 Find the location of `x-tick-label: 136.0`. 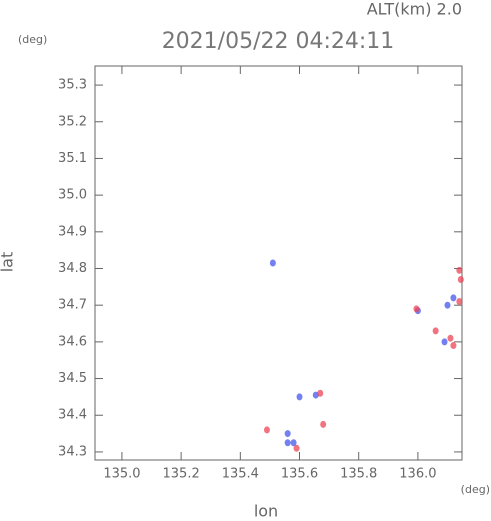

x-tick-label: 136.0 is located at coordinates (417, 474).